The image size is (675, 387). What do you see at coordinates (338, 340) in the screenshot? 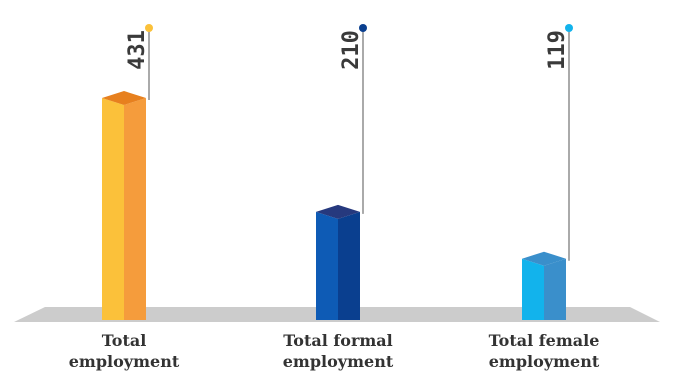
I see `category-label: Total formal` at bounding box center [338, 340].